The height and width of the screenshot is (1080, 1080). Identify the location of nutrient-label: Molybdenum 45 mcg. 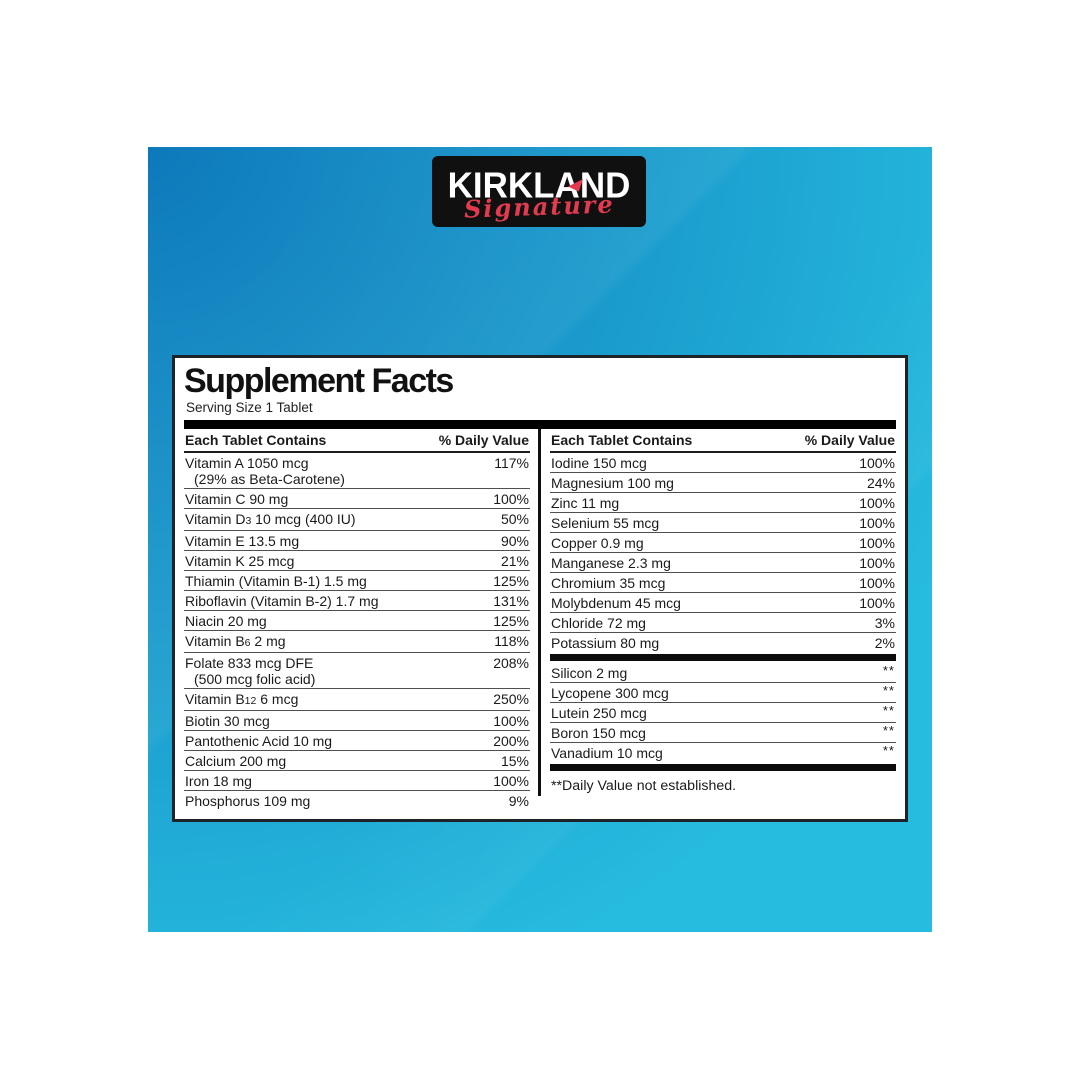
(616, 602).